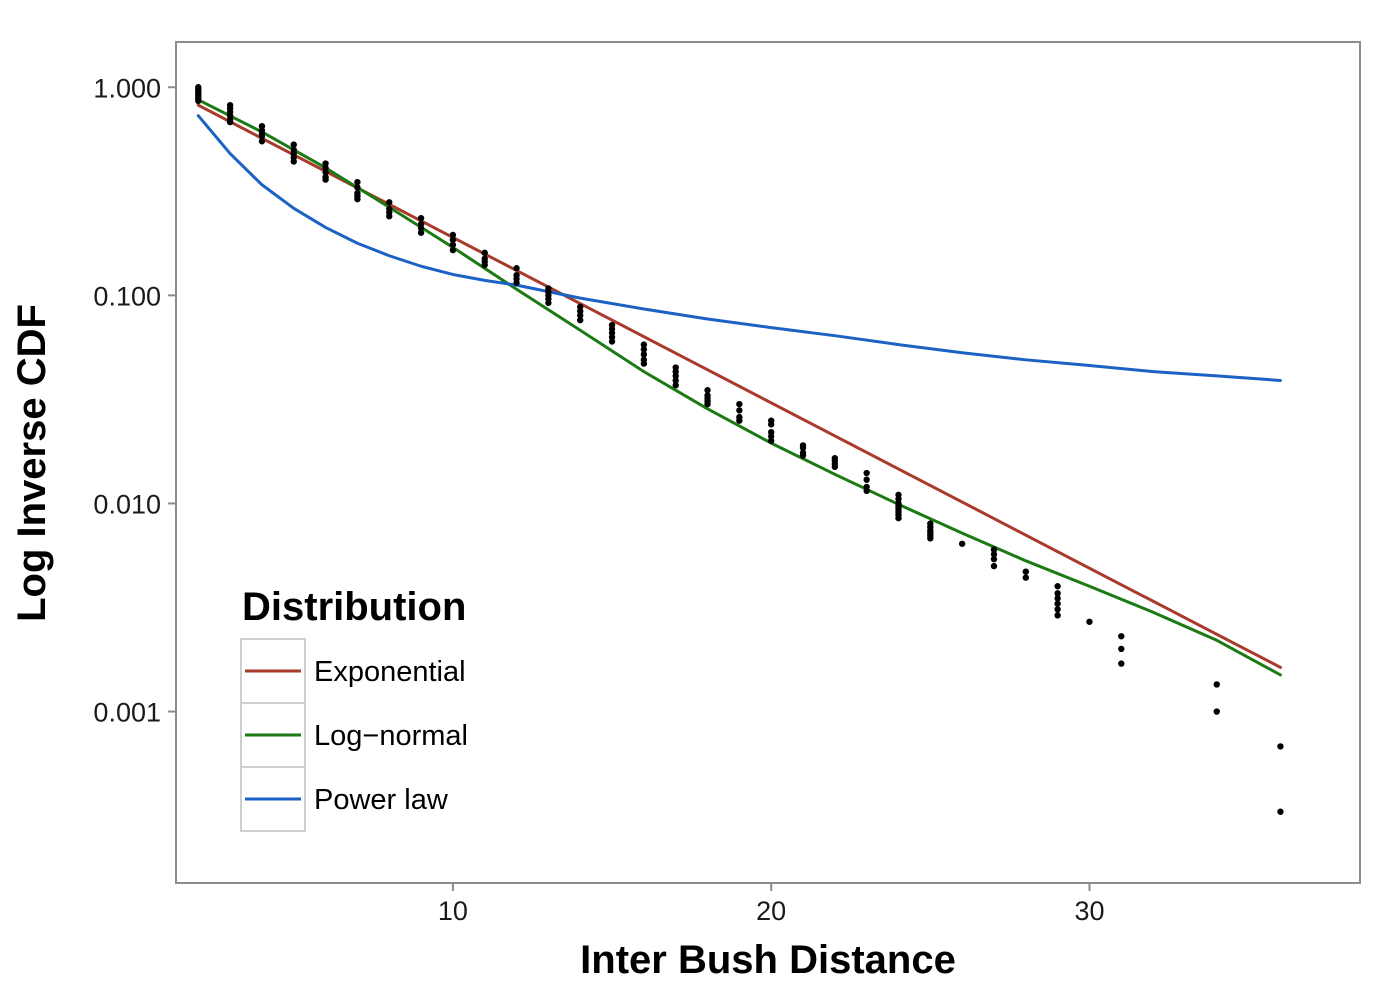 The image size is (1400, 1000). What do you see at coordinates (127, 88) in the screenshot?
I see `y-tick-label: 1.000` at bounding box center [127, 88].